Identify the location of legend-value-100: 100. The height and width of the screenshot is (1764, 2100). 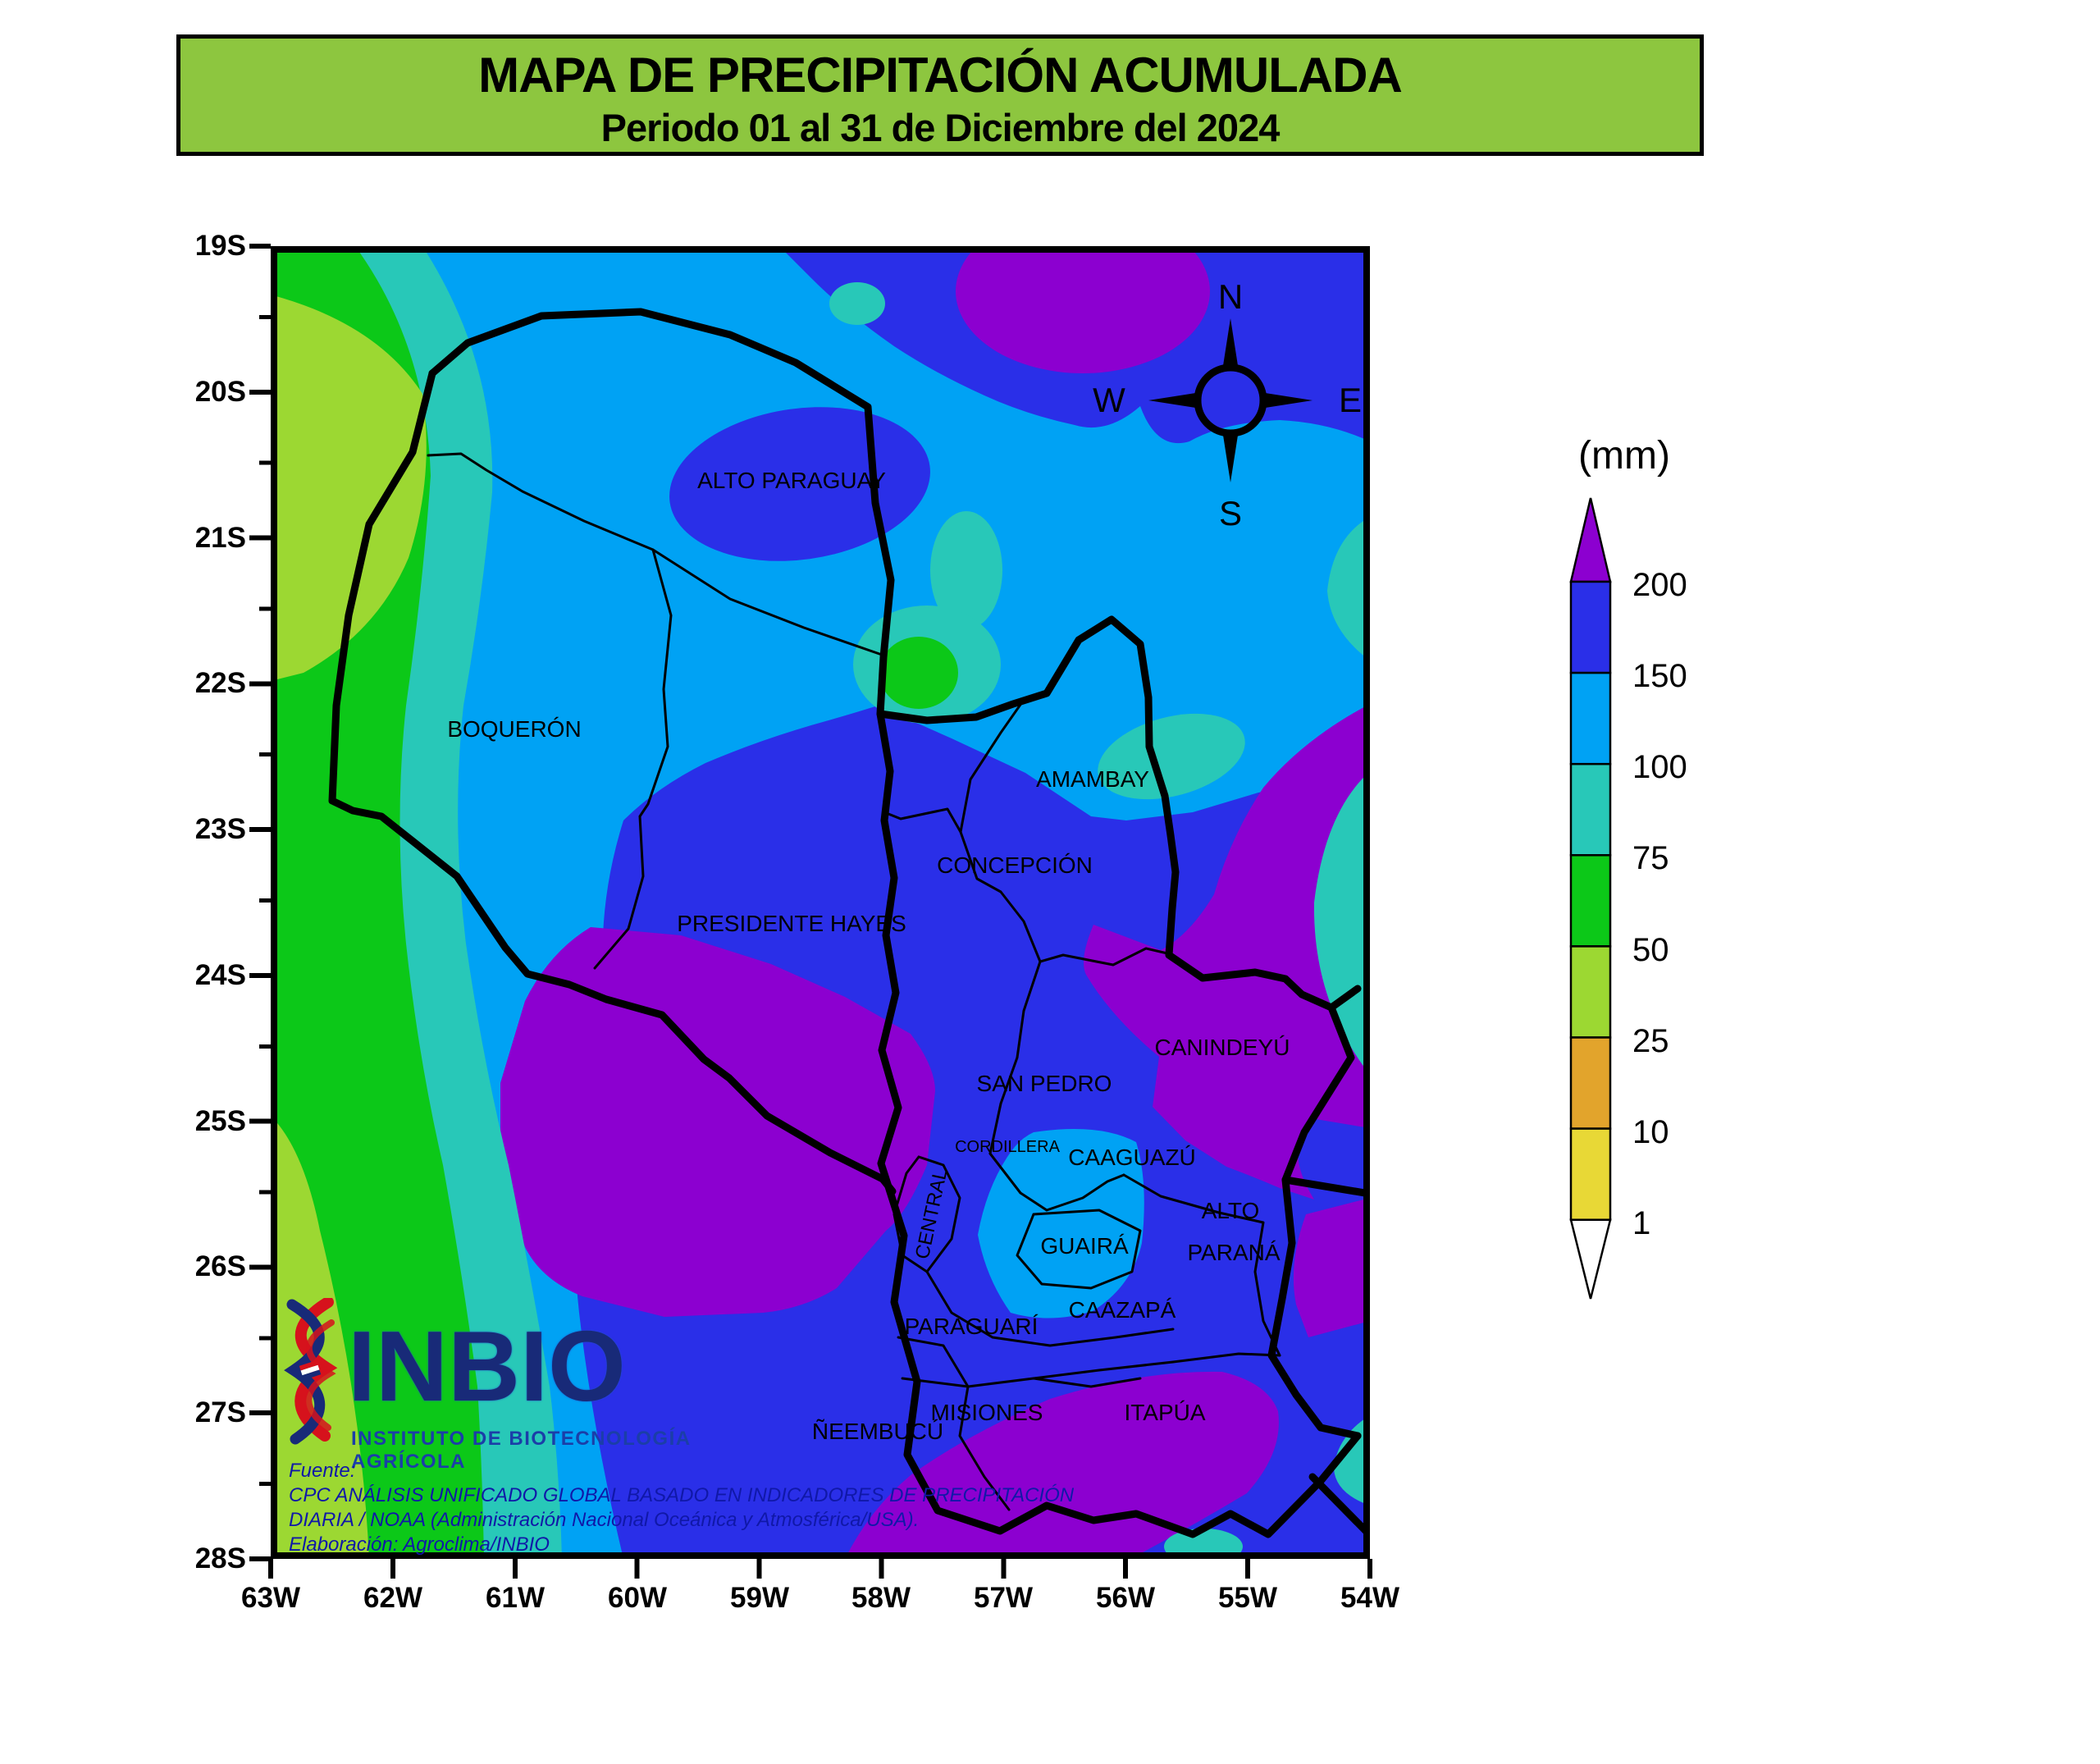
(1659, 767).